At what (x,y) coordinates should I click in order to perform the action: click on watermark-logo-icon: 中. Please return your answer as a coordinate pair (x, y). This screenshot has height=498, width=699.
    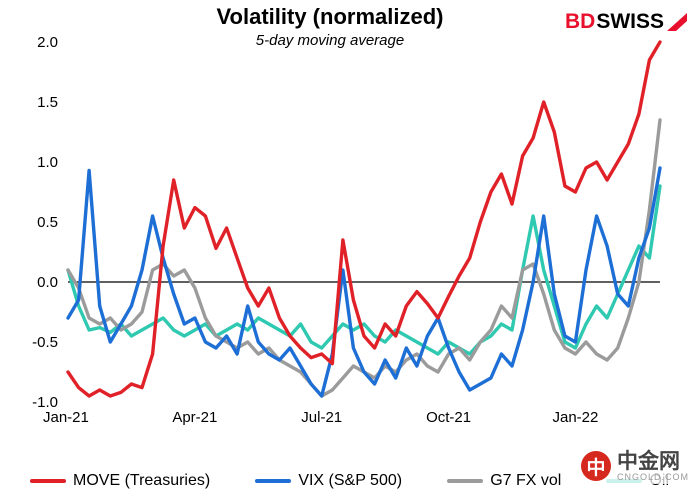
    Looking at the image, I should click on (595, 466).